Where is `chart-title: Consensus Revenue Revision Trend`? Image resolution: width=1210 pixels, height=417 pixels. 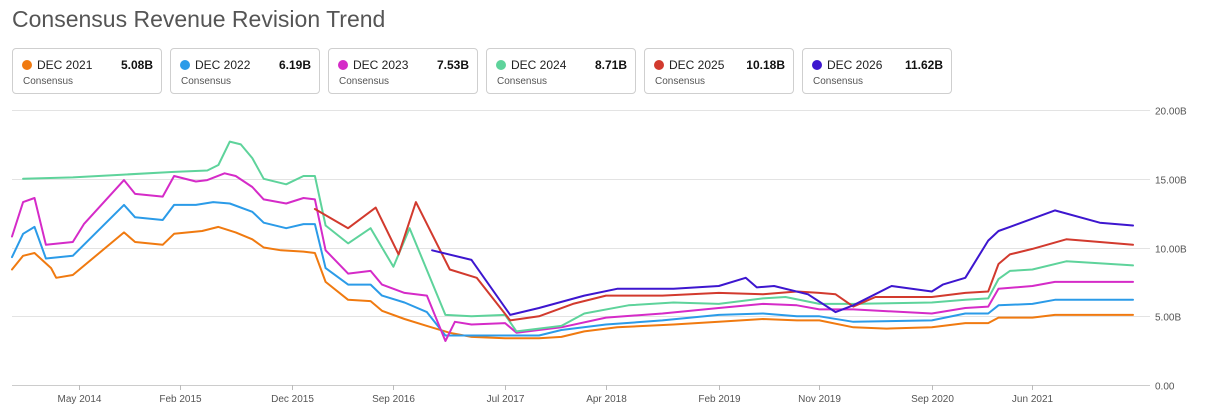 chart-title: Consensus Revenue Revision Trend is located at coordinates (199, 19).